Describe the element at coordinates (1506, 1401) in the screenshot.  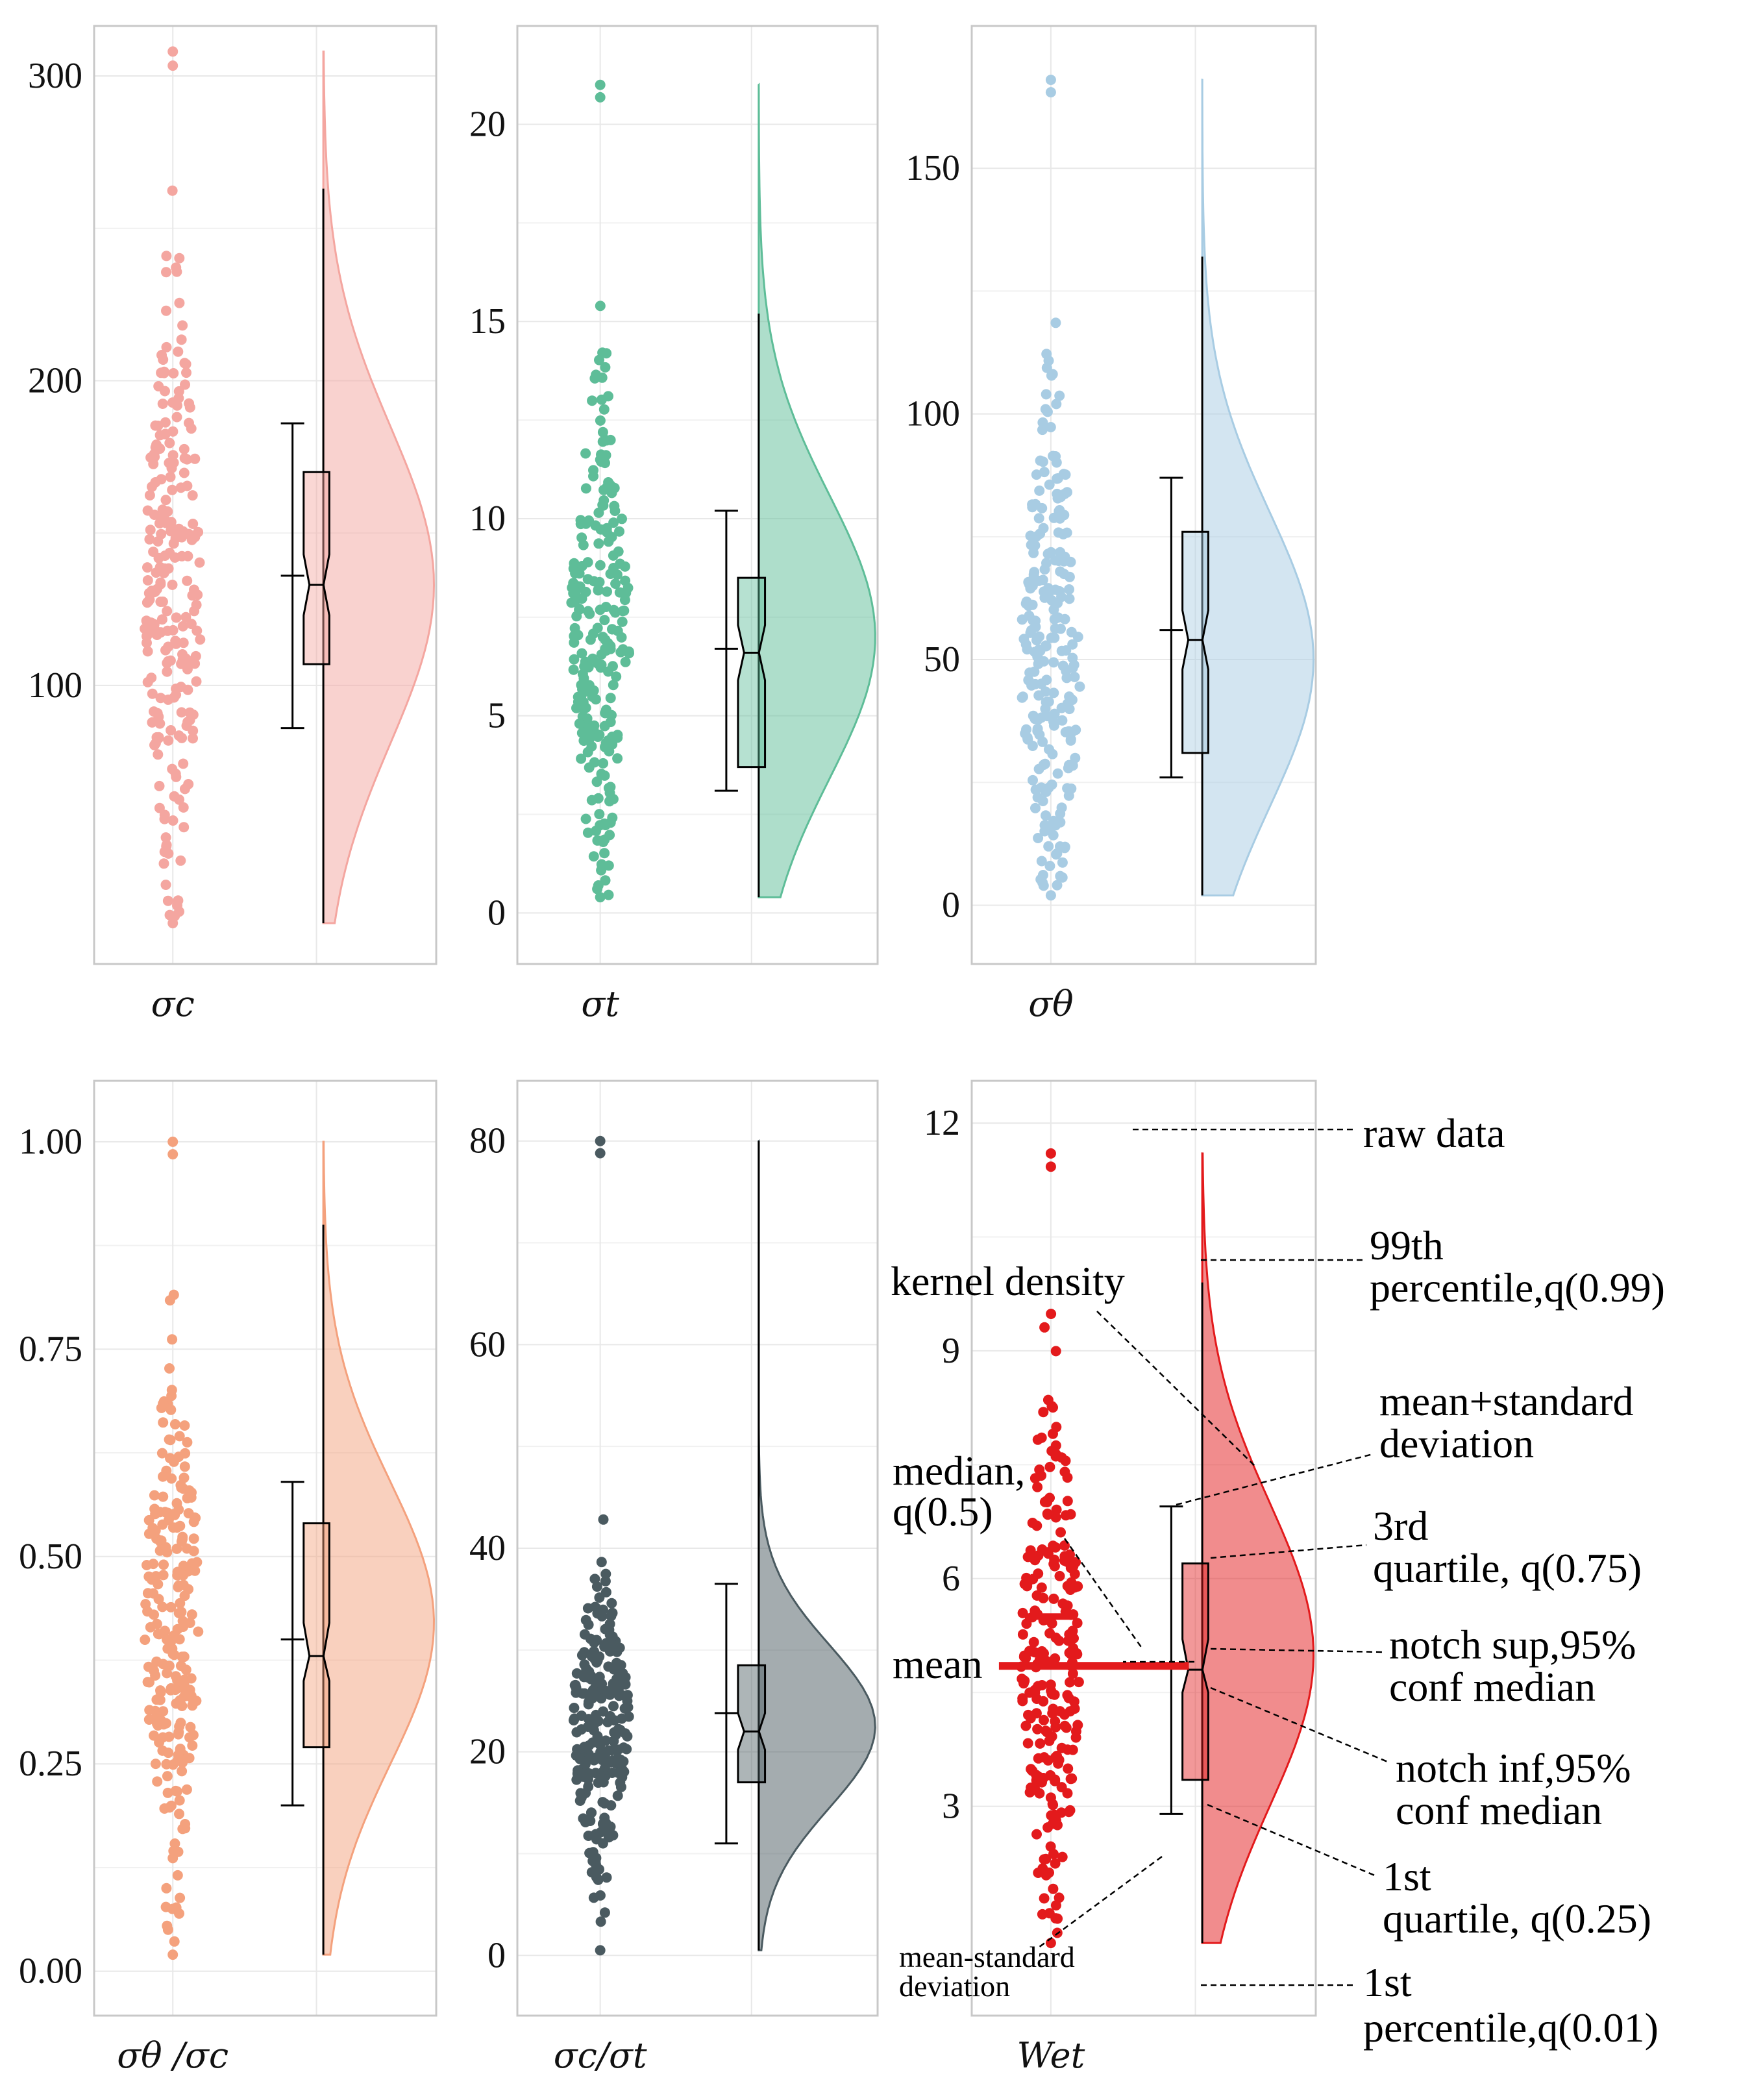
I see `annot-sd-high-1: mean+standard` at that location.